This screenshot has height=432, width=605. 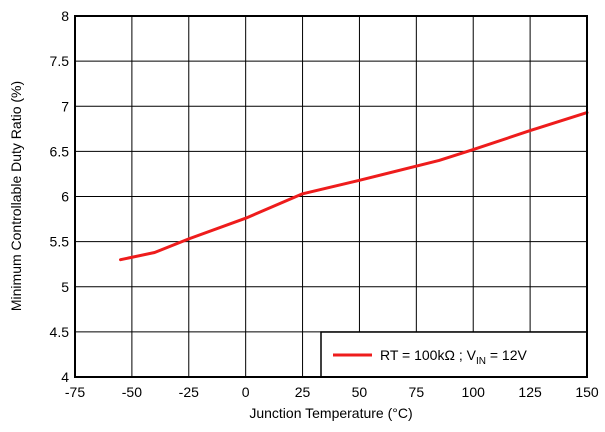 What do you see at coordinates (481, 361) in the screenshot?
I see `legend-label-subscript: IN` at bounding box center [481, 361].